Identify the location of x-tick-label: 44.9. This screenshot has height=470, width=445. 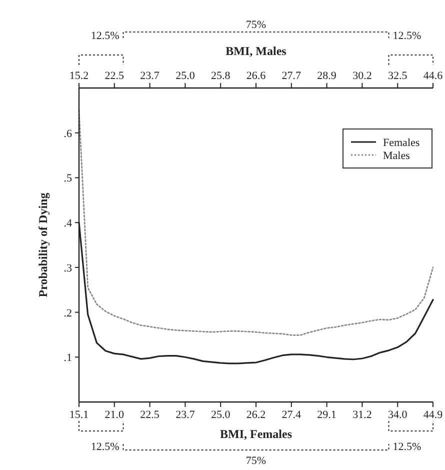
(433, 415).